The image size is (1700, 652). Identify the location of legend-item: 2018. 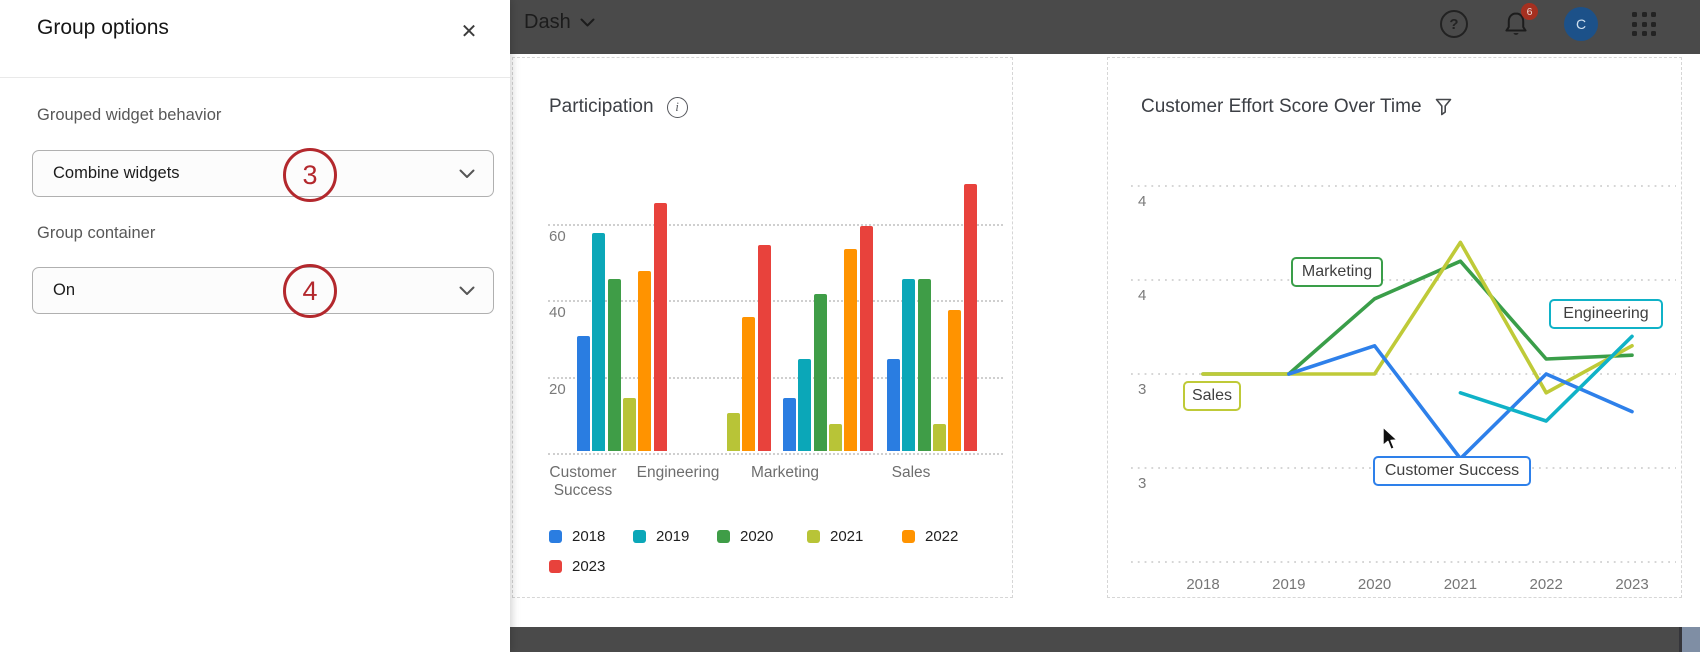
(577, 536).